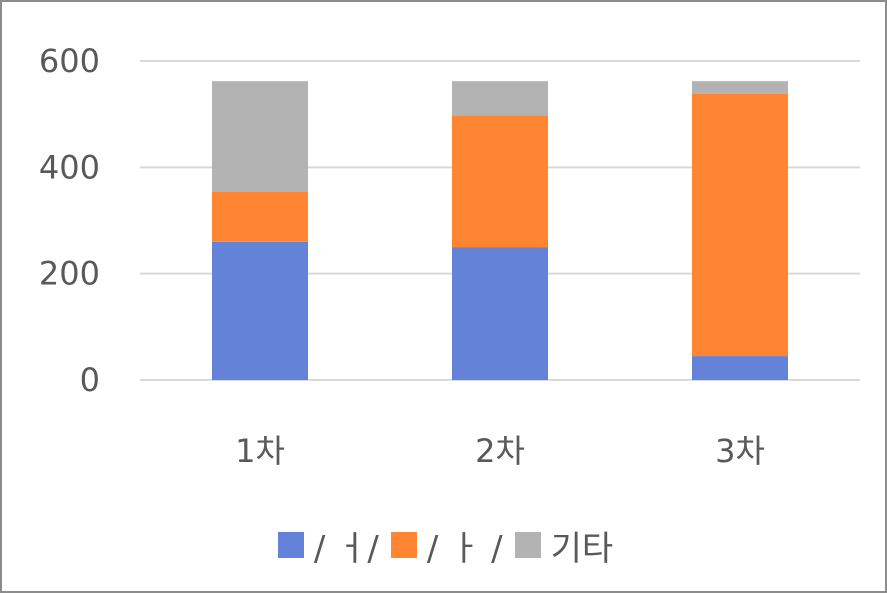 Image resolution: width=887 pixels, height=593 pixels. Describe the element at coordinates (69, 167) in the screenshot. I see `y-tick-label-400: 400` at that location.